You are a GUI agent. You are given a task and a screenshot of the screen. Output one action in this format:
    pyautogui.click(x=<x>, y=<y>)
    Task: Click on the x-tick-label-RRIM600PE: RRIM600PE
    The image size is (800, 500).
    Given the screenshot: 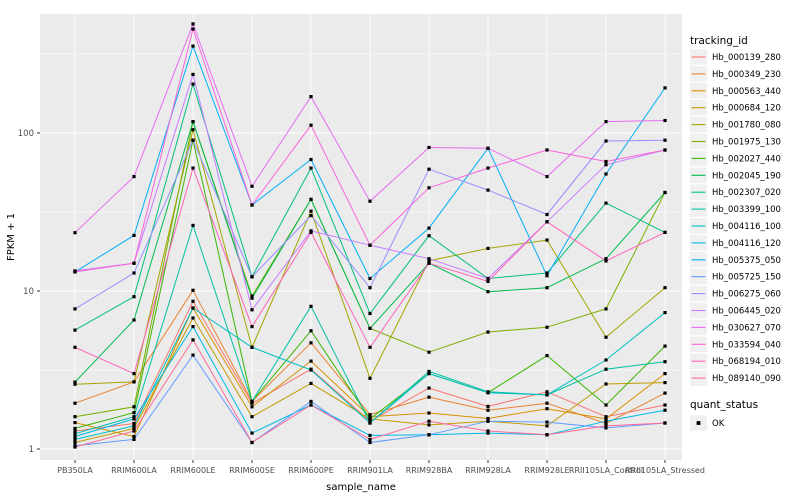 What is the action you would take?
    pyautogui.click(x=311, y=470)
    